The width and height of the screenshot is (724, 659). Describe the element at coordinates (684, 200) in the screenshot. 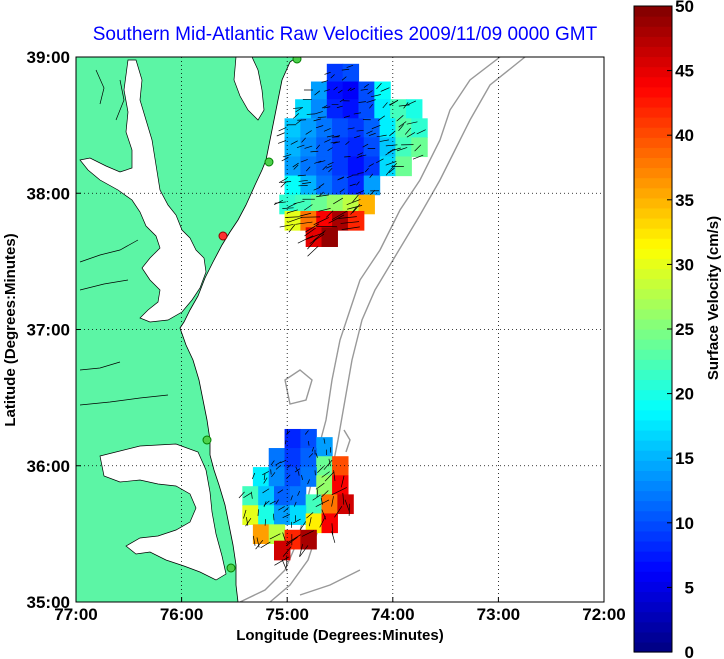

I see `colorbar-tick-label: 35` at that location.